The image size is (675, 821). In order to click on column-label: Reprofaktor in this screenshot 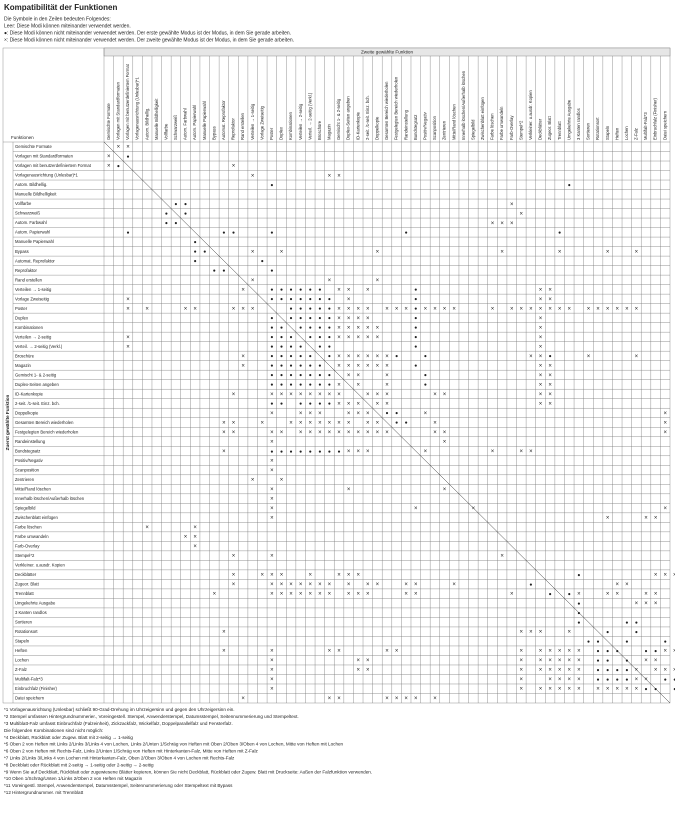, I will do `click(233, 129)`.